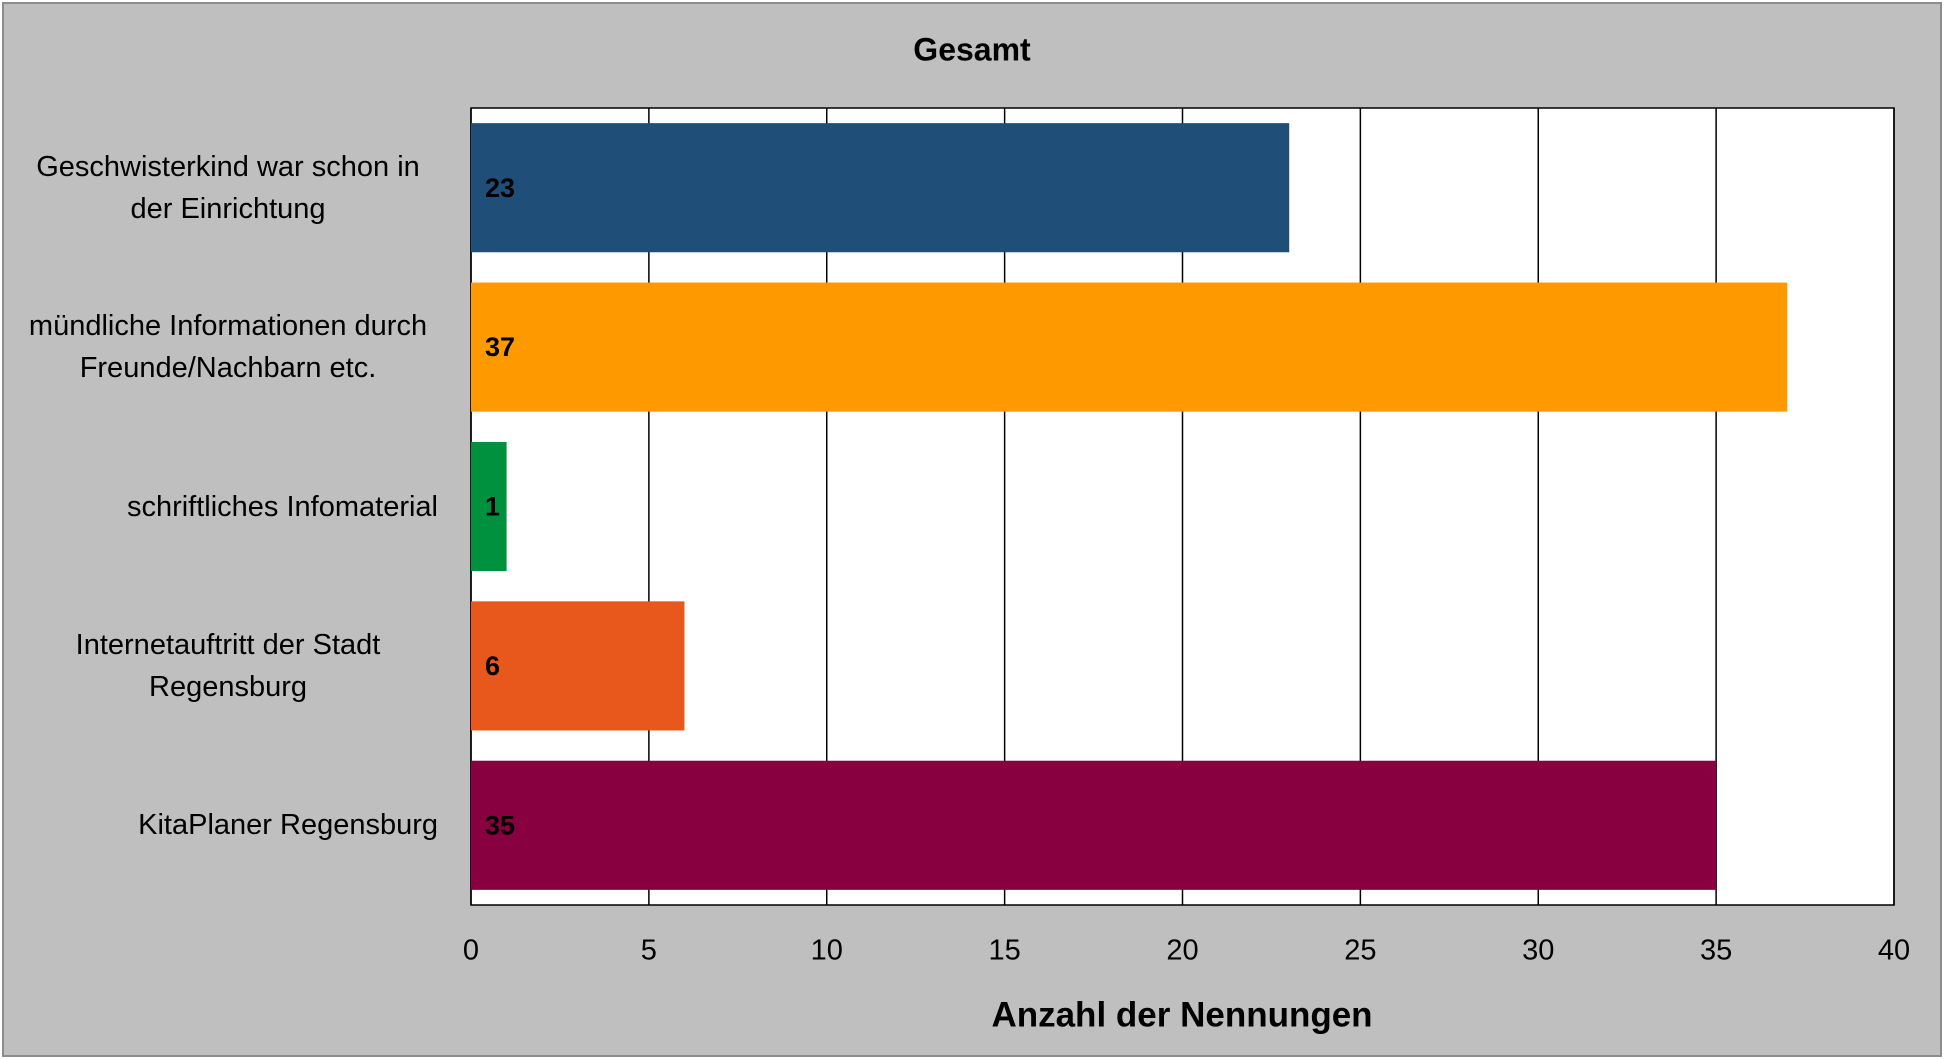  I want to click on data-label: 35, so click(500, 825).